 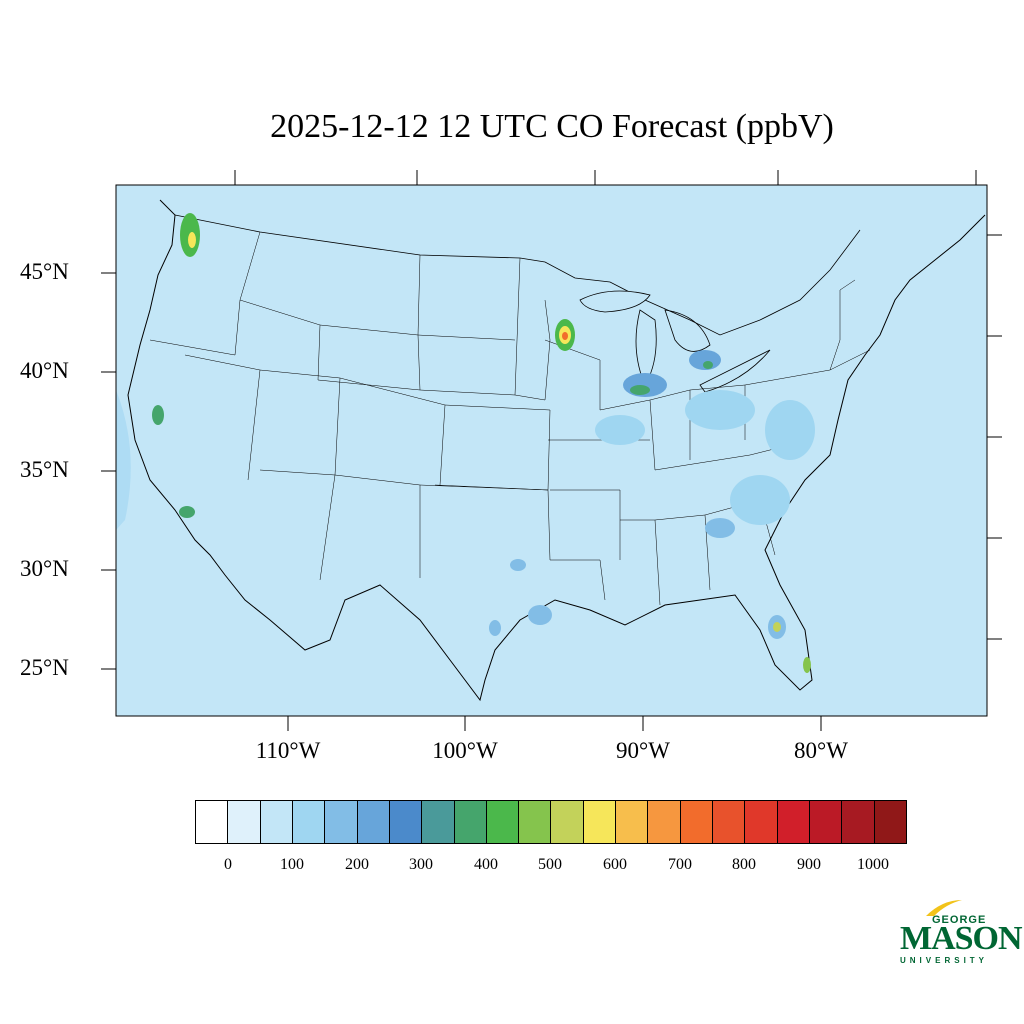 I want to click on hotspot-sf-bay, so click(x=158, y=415).